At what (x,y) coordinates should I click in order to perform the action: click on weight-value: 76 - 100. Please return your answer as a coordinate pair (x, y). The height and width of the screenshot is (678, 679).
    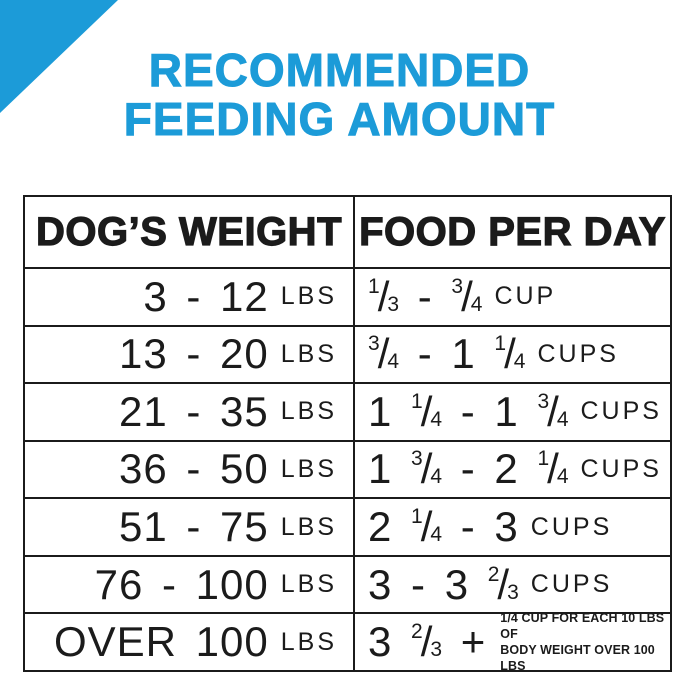
    Looking at the image, I should click on (181, 584).